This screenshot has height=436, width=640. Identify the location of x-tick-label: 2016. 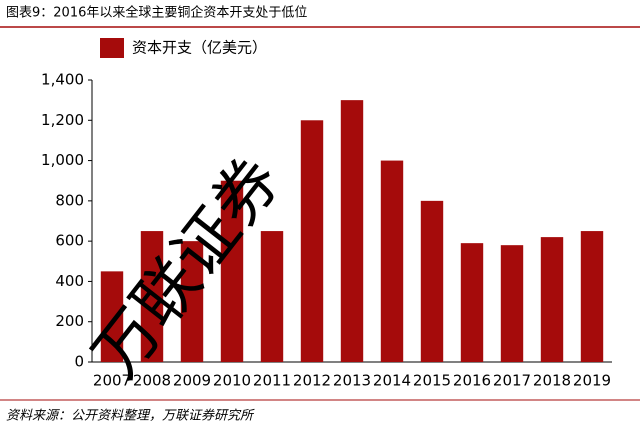
(472, 381).